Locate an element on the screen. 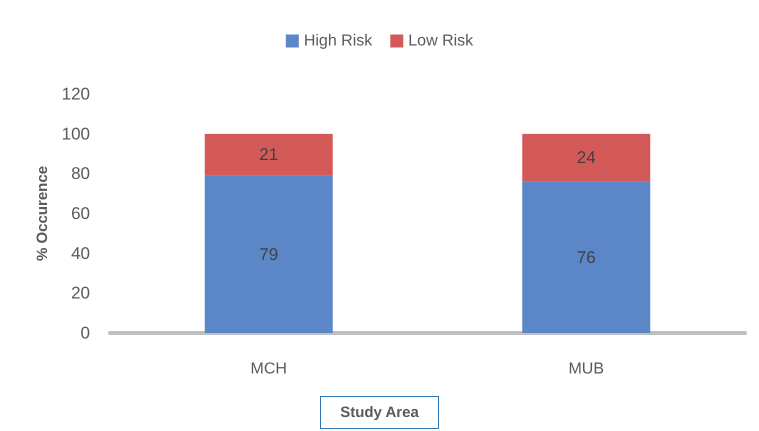 The height and width of the screenshot is (431, 759). y-tick-label: 80 is located at coordinates (80, 174).